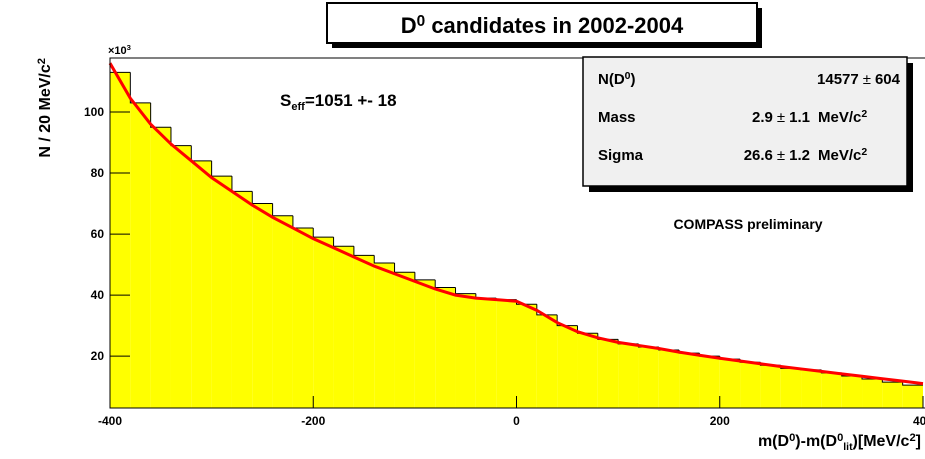 The width and height of the screenshot is (925, 459). Describe the element at coordinates (628, 76) in the screenshot. I see `stats-label-part: 0` at that location.